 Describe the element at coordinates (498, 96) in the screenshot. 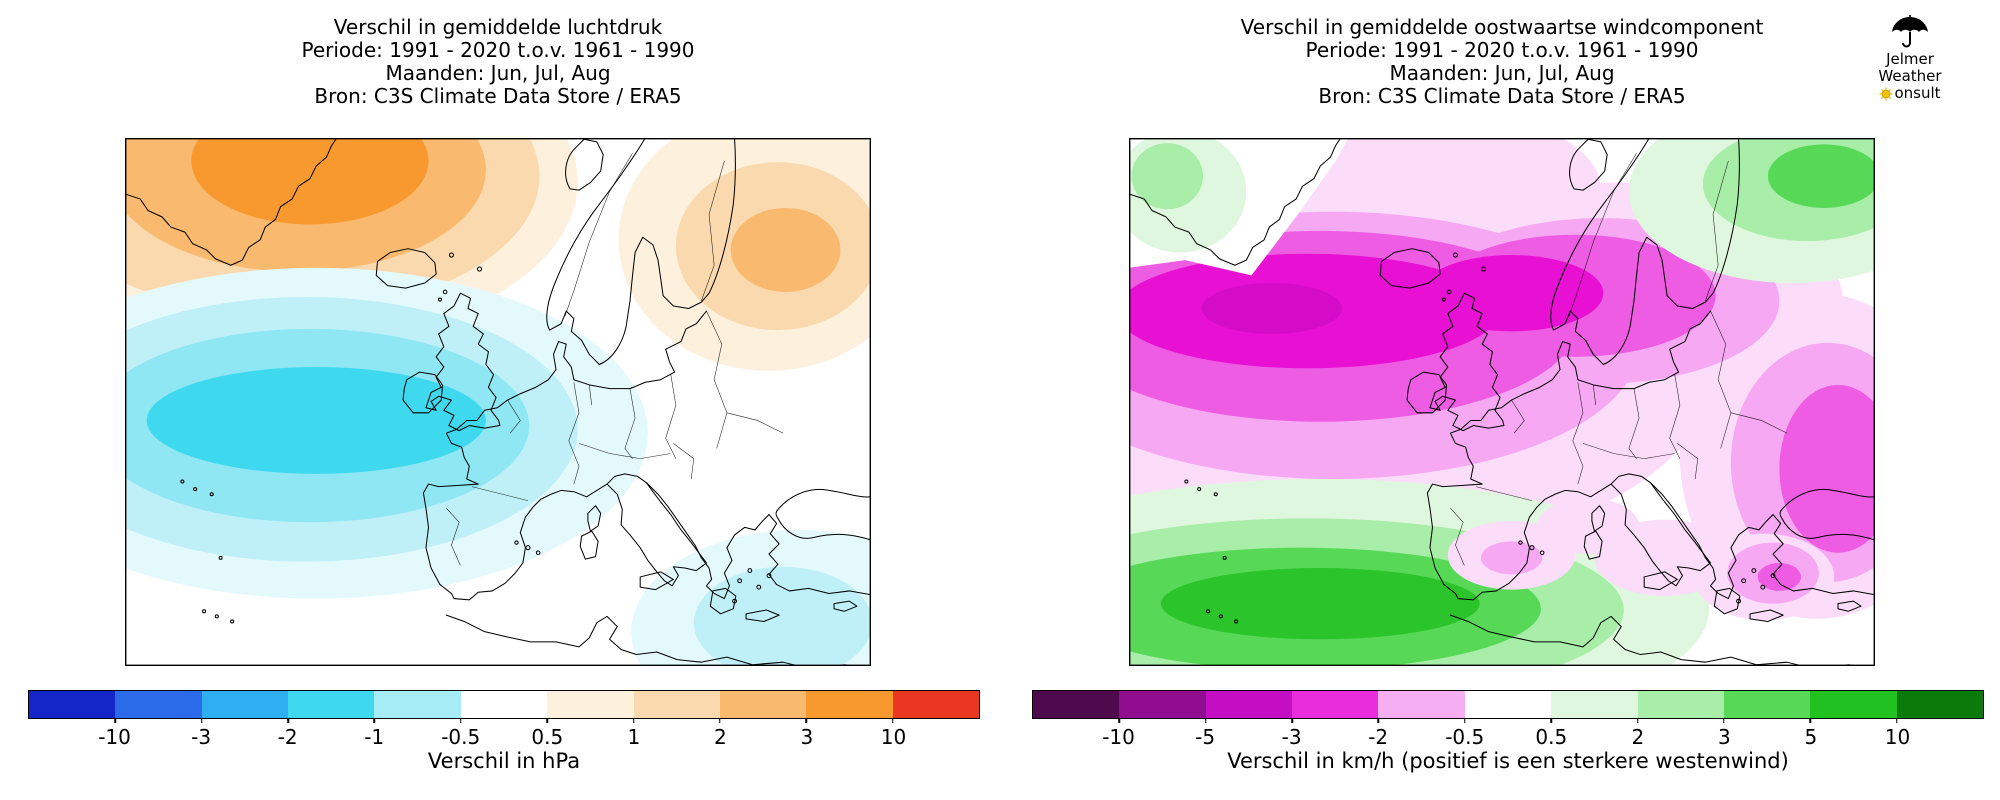

I see `pressure-title-line4: Bron: C3S Climate Data Store / ERA5` at that location.